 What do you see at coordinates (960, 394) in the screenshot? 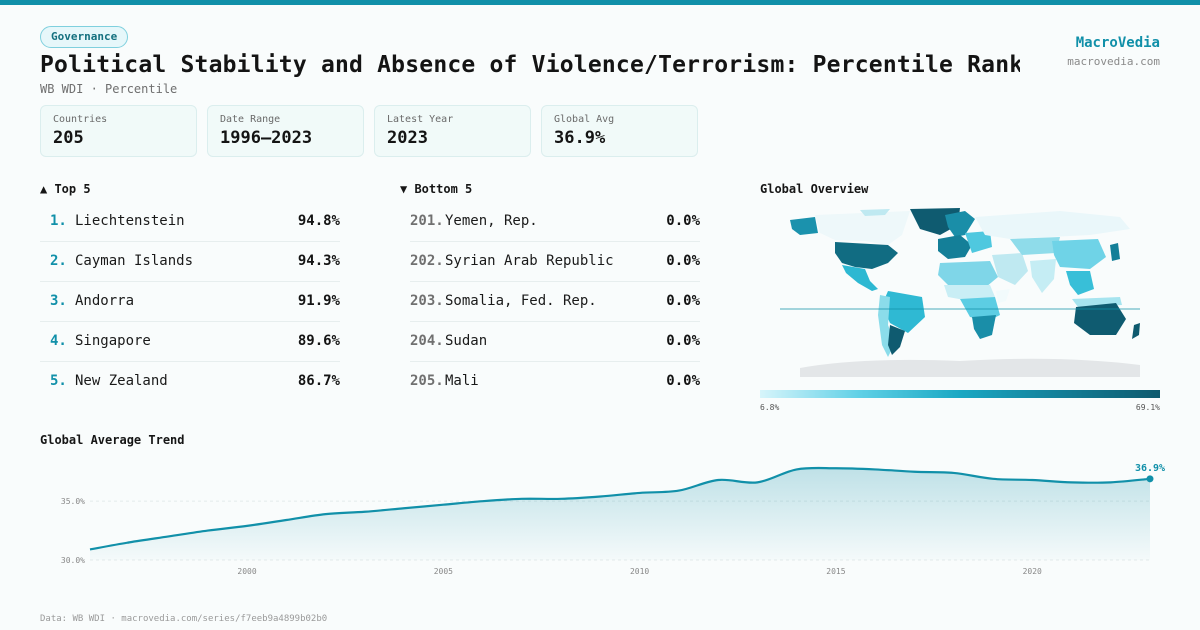
I see `map-color-legend` at bounding box center [960, 394].